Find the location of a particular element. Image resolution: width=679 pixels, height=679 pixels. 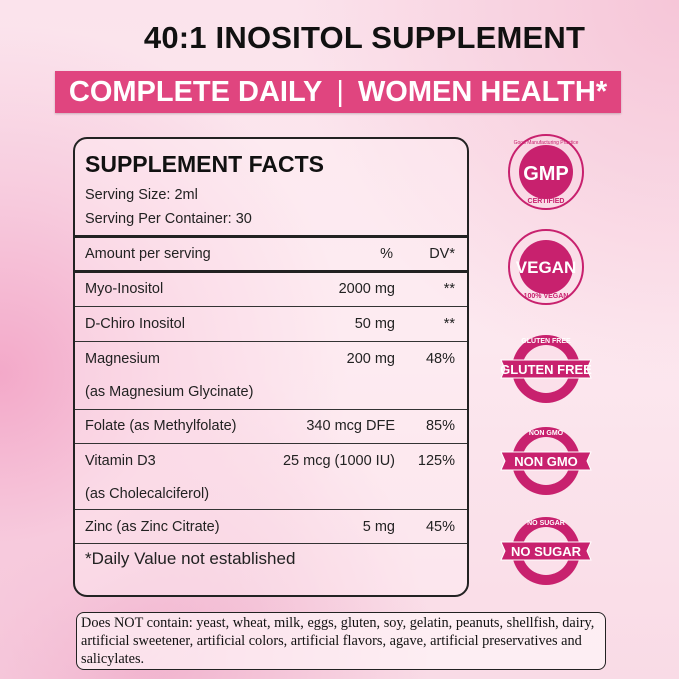

nutrient-source: (as Magnesium Glycinate) is located at coordinates (169, 392).